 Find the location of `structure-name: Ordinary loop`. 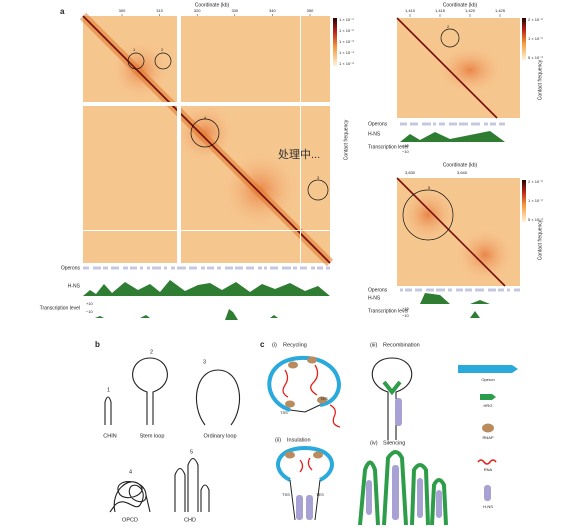

structure-name: Ordinary loop is located at coordinates (219, 436).